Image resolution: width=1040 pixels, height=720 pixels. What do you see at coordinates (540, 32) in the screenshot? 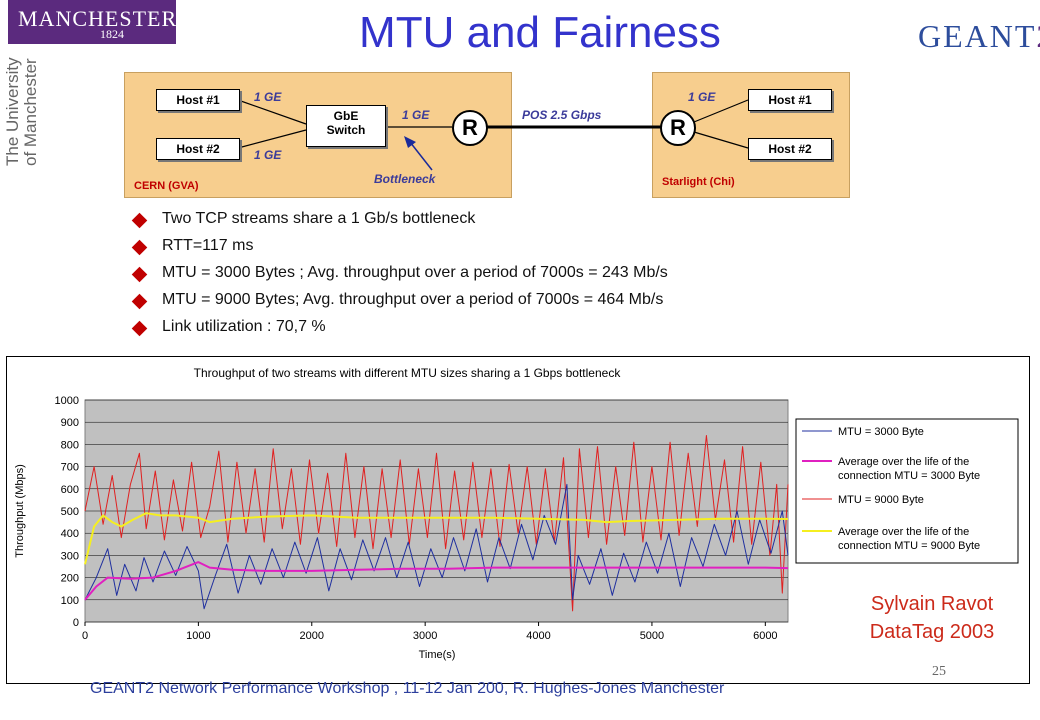
I see `slide-title: MTU and Fairness` at bounding box center [540, 32].